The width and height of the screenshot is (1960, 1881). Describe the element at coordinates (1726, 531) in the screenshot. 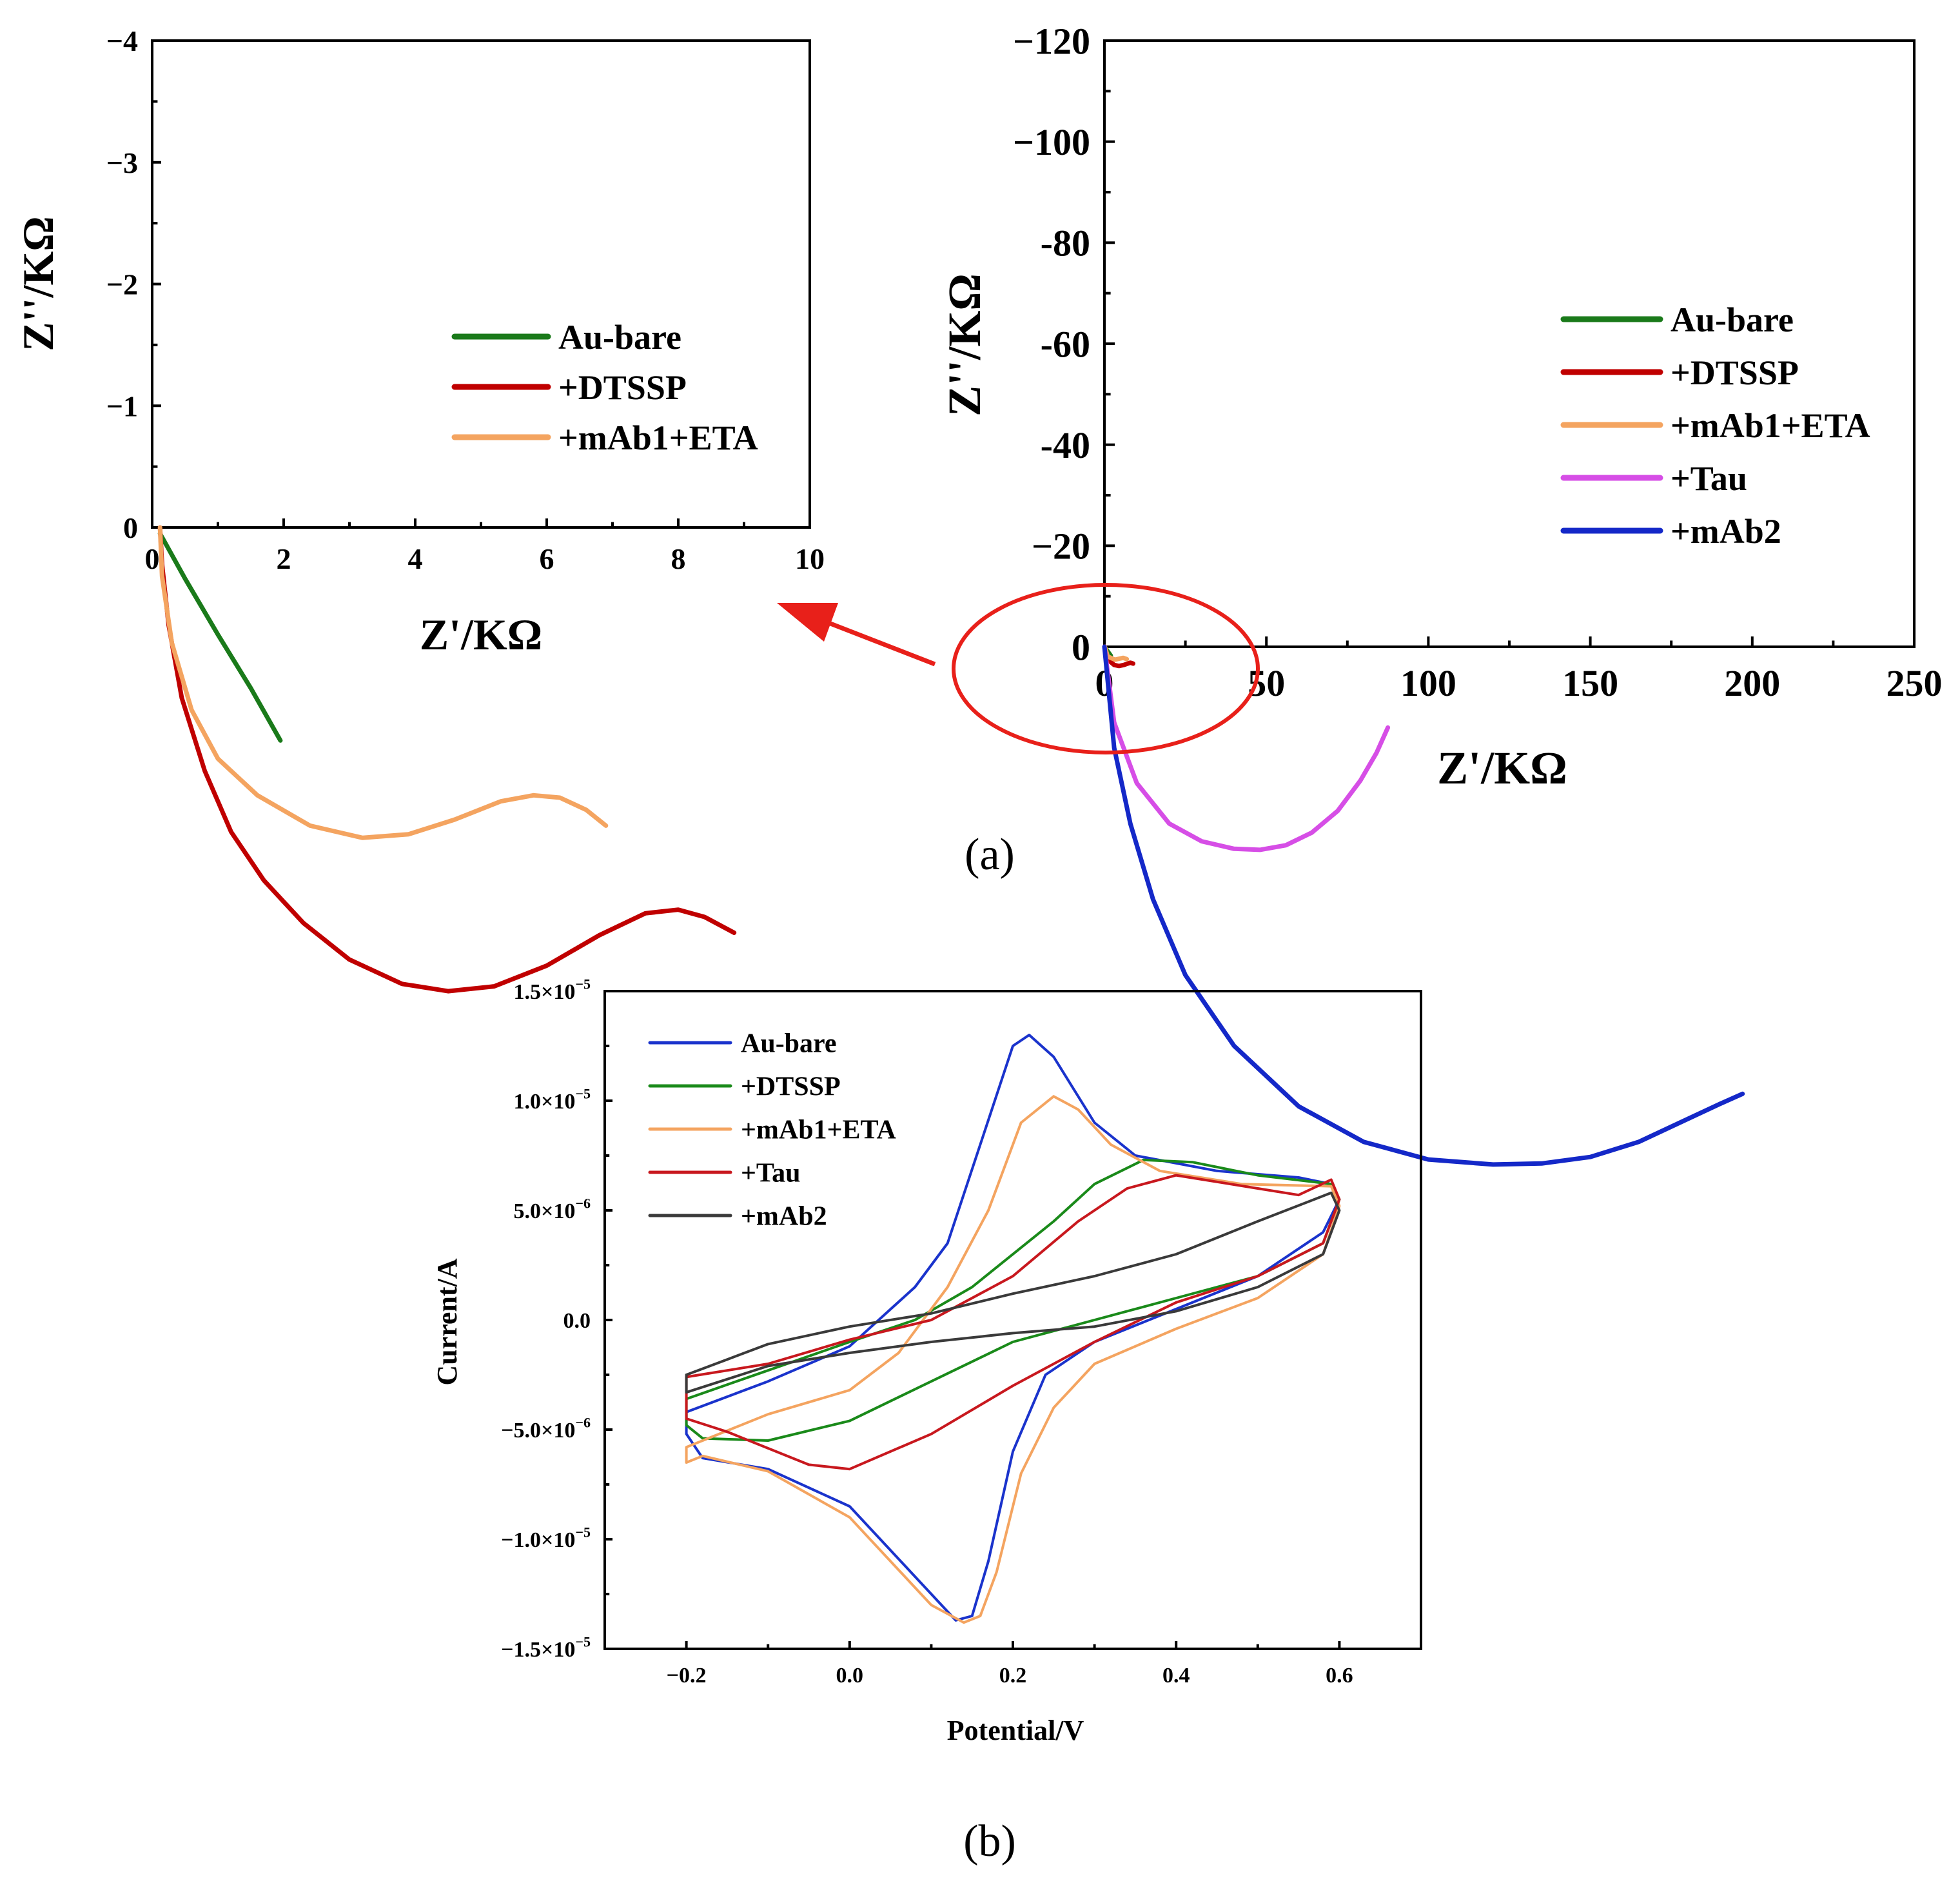

I see `nyquist-legend-label-mab2: +mAb2` at that location.